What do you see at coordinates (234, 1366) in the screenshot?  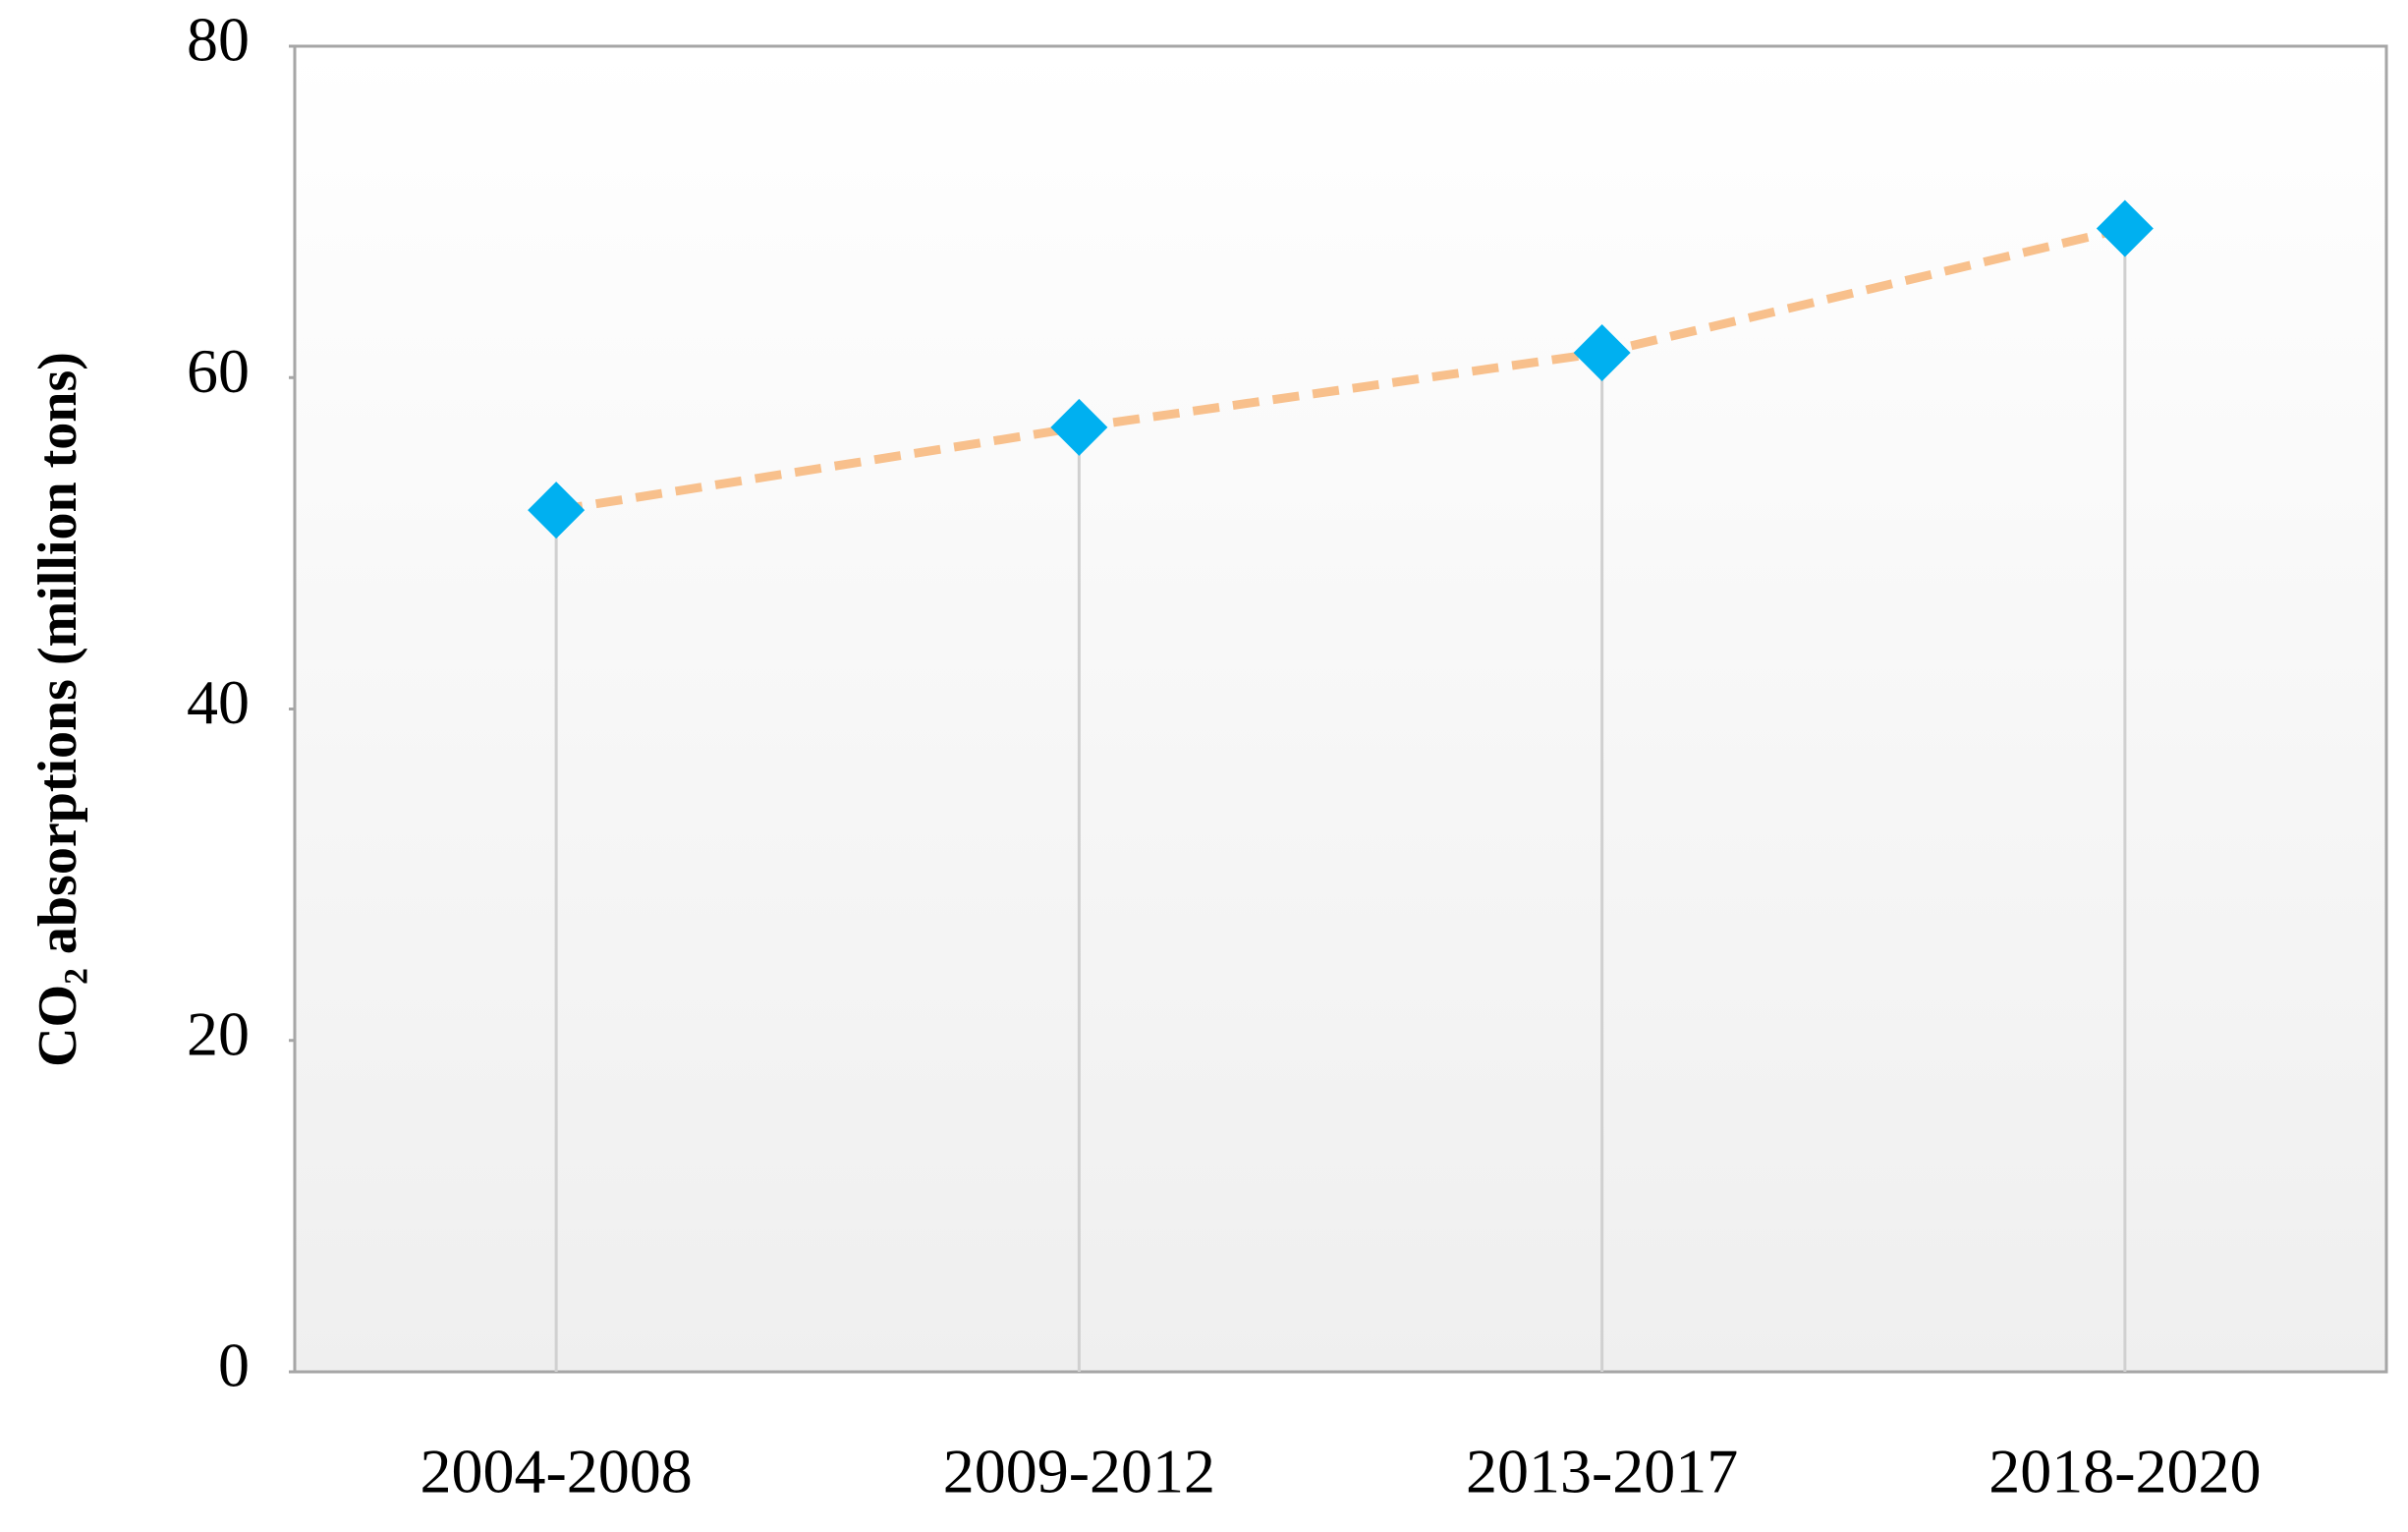 I see `y-tick-label: 0` at bounding box center [234, 1366].